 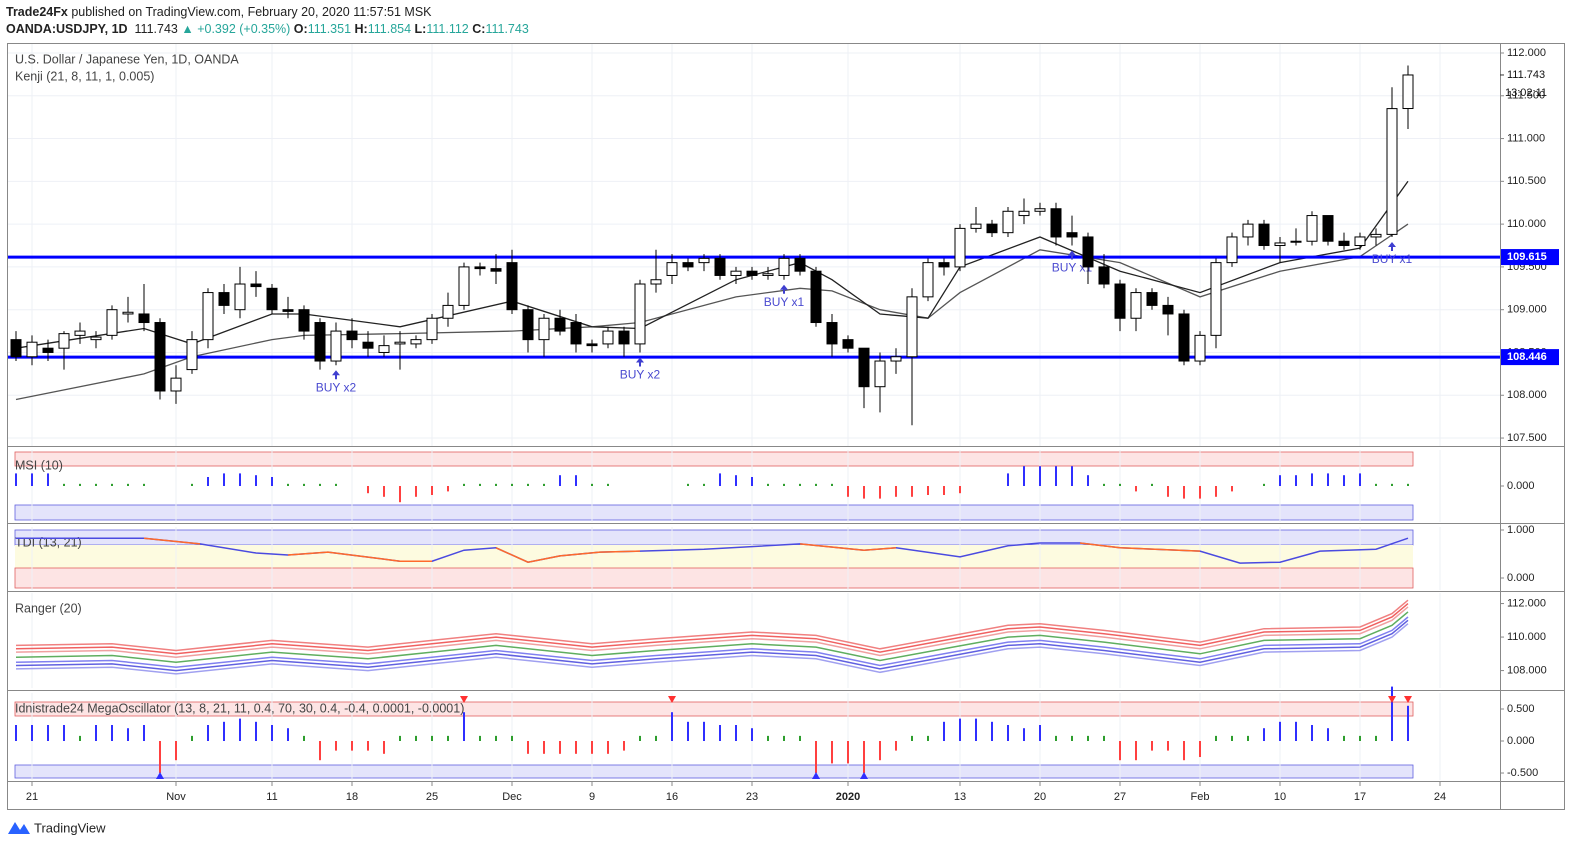 What do you see at coordinates (1527, 310) in the screenshot?
I see `y-tick-label: 109.000` at bounding box center [1527, 310].